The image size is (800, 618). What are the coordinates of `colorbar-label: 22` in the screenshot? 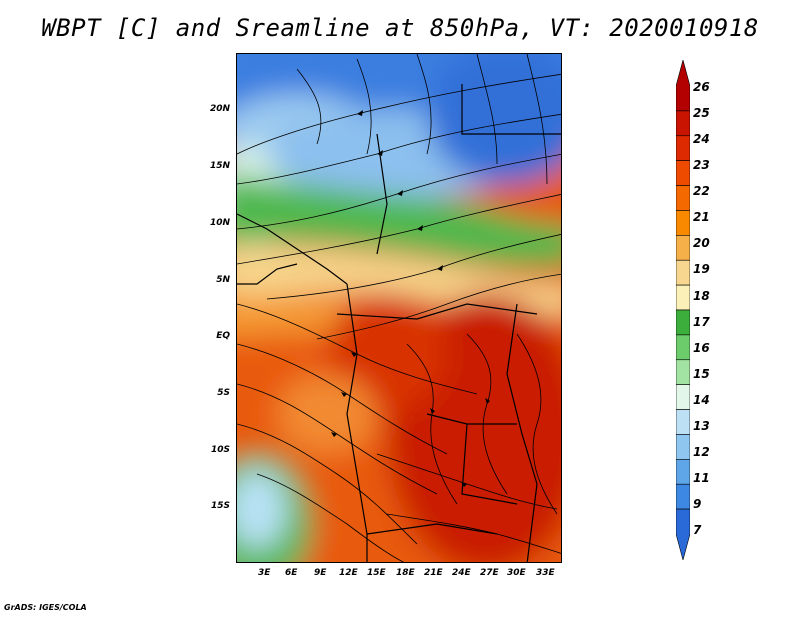 It's located at (701, 191).